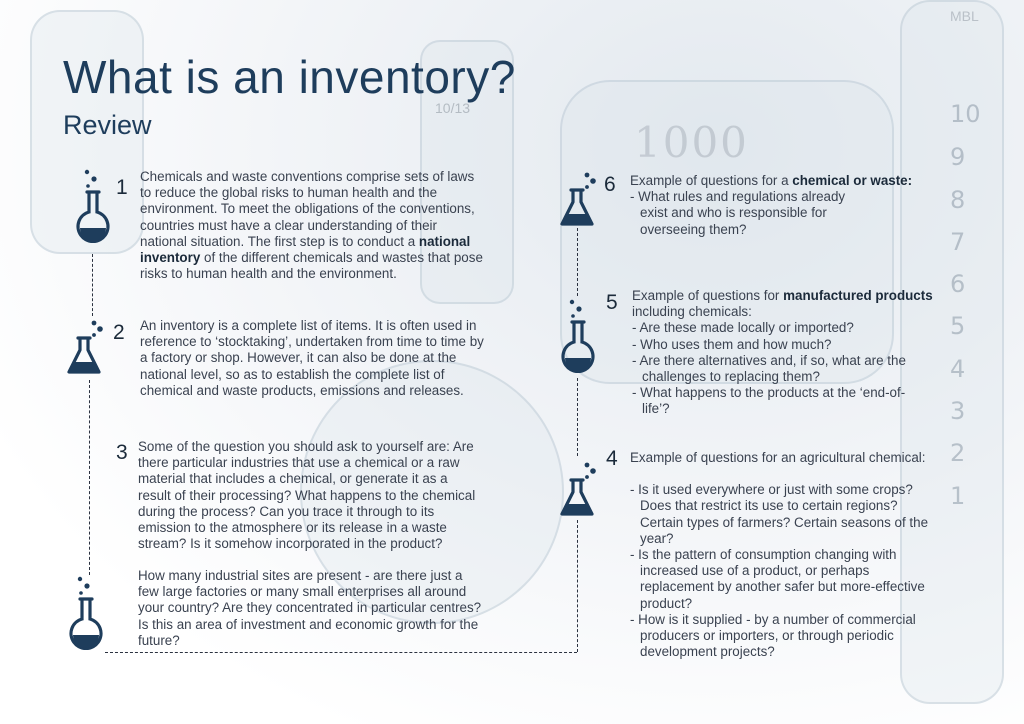 The height and width of the screenshot is (724, 1024). Describe the element at coordinates (289, 77) in the screenshot. I see `page-title: What is an inventory?` at that location.